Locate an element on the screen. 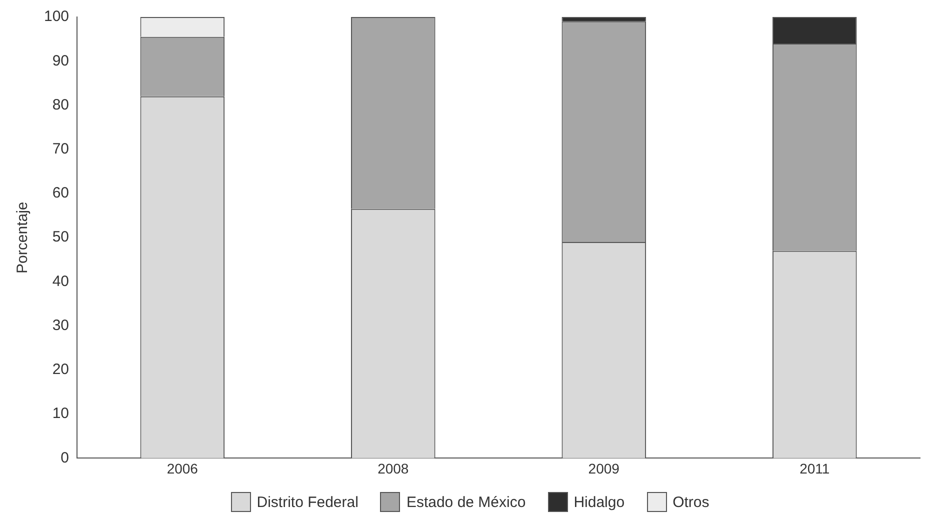 The image size is (940, 525). y-tick-label: 0 is located at coordinates (65, 457).